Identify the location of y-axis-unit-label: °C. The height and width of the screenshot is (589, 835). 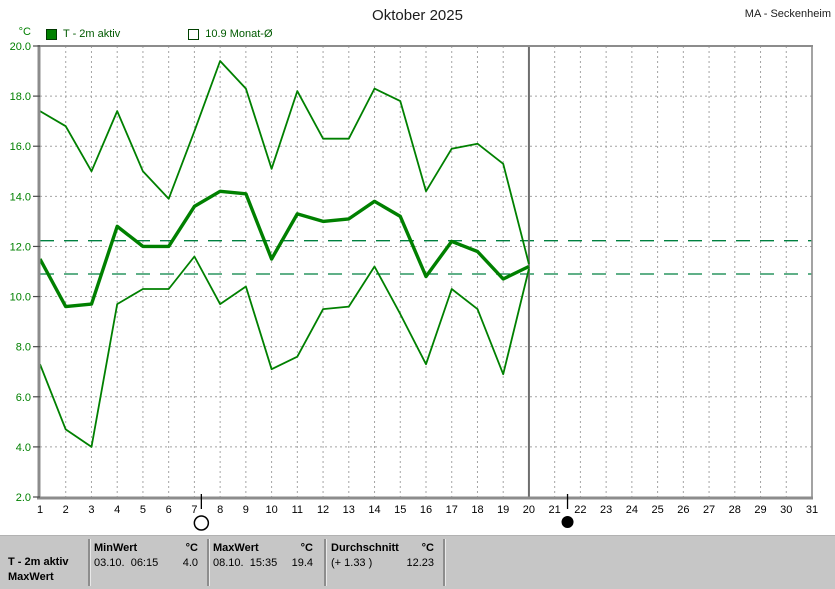
(24, 32).